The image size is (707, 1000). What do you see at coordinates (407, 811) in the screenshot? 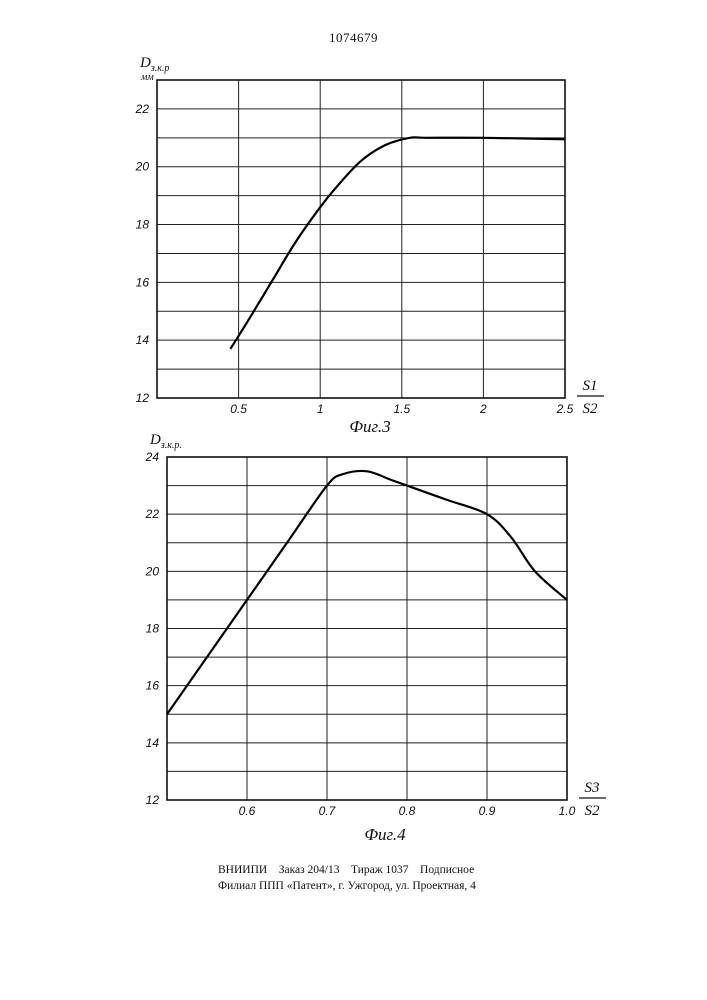
I see `x-tick-label: 0.8` at bounding box center [407, 811].